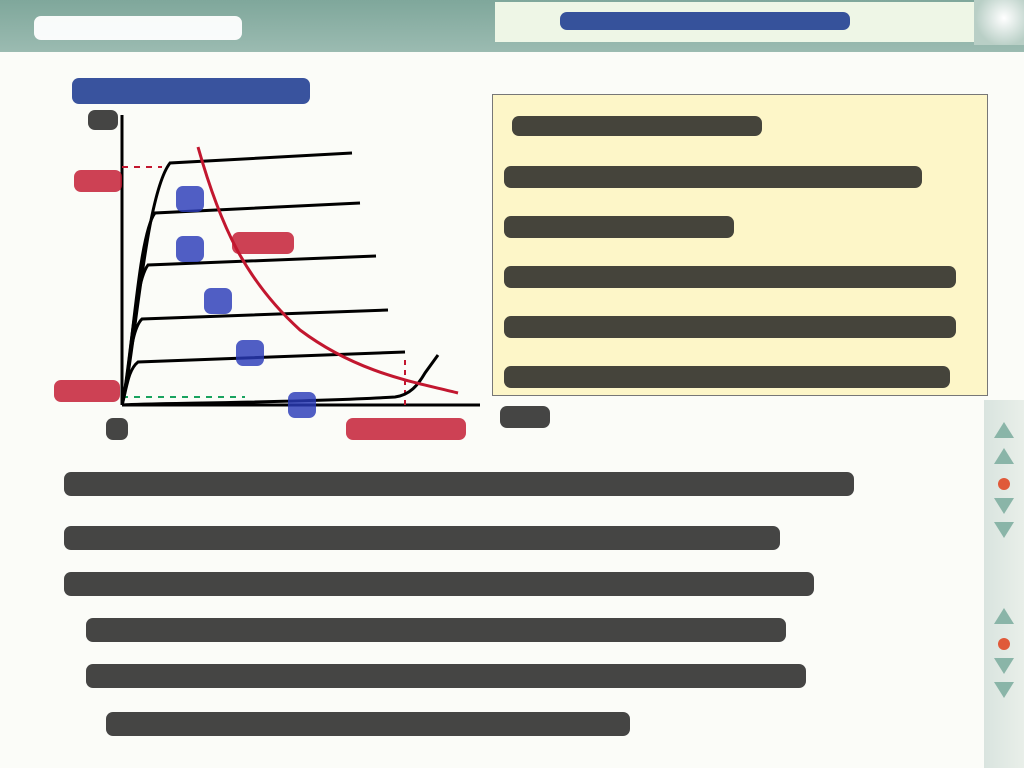  What do you see at coordinates (439, 584) in the screenshot?
I see `body-line-3-shape` at bounding box center [439, 584].